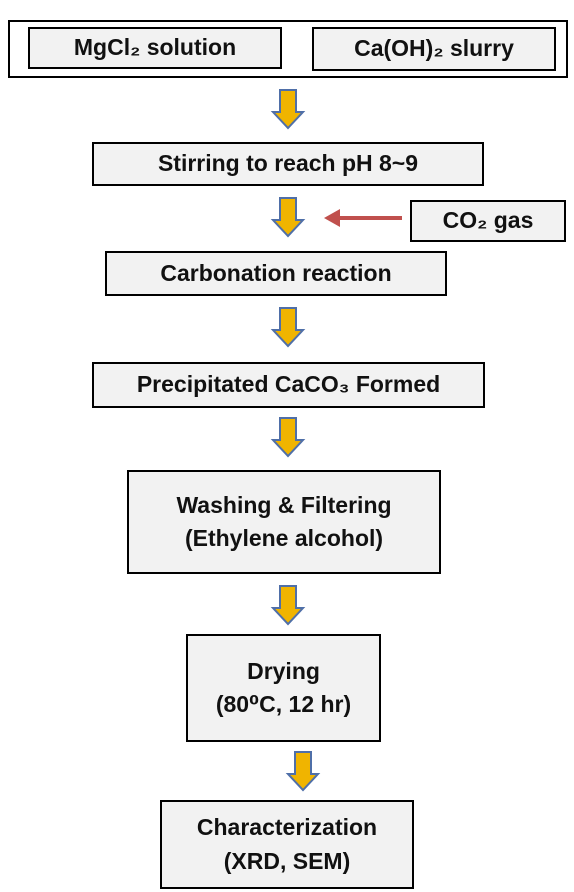  Describe the element at coordinates (287, 827) in the screenshot. I see `step-label: Characterization` at that location.